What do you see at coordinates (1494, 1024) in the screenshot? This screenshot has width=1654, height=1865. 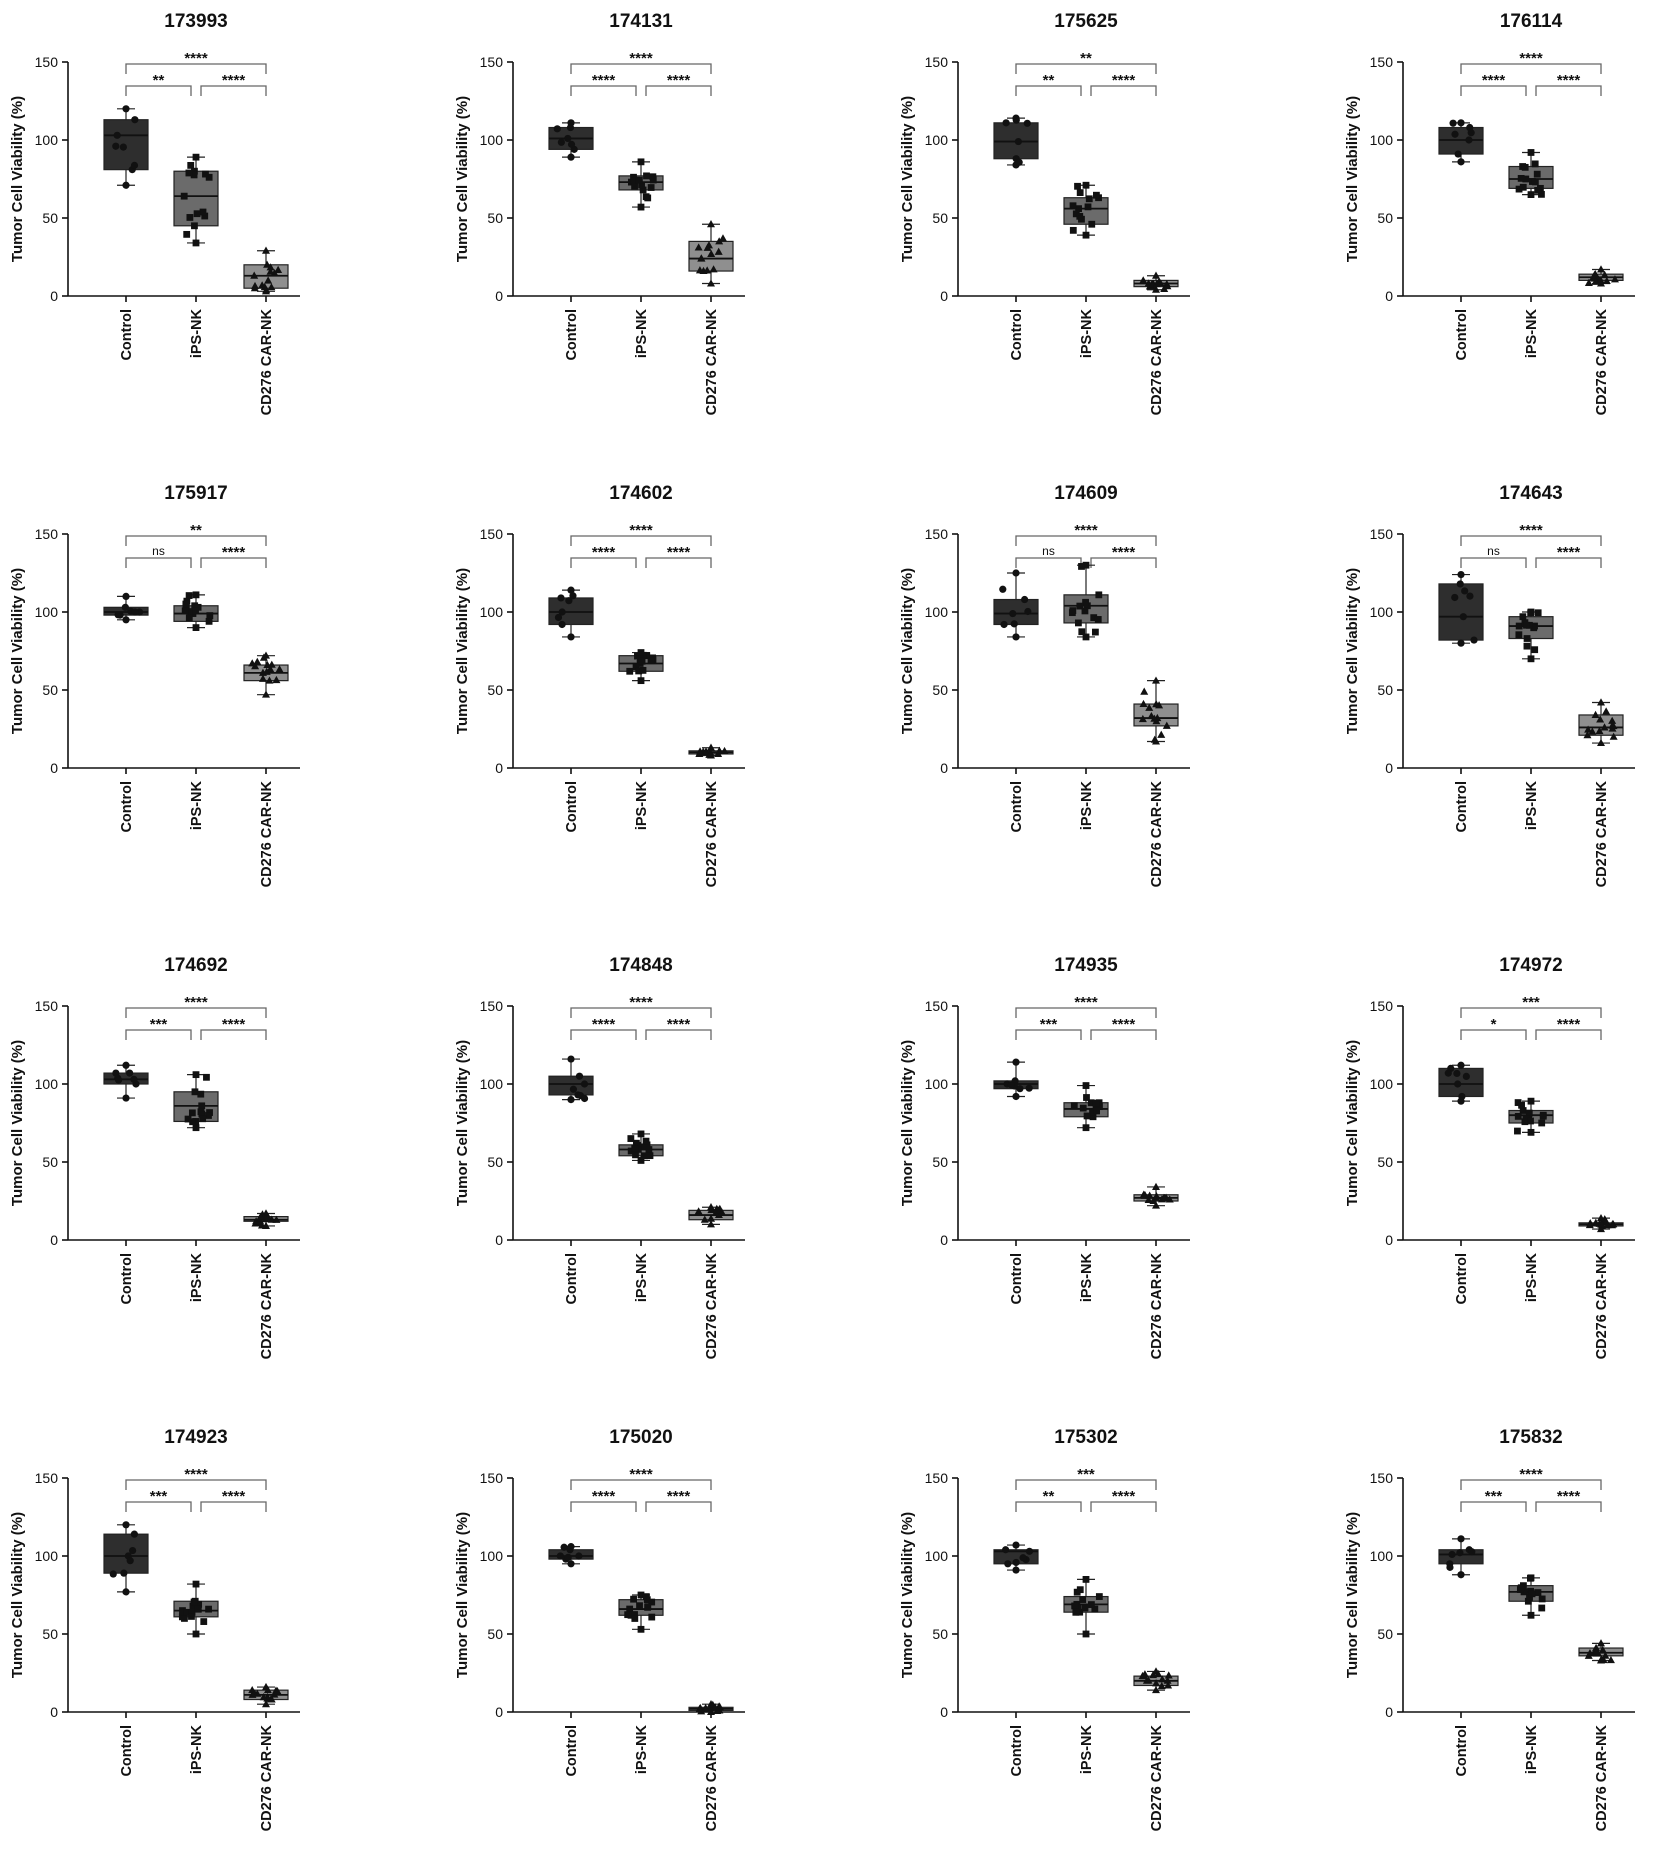 I see `significance-label: *` at bounding box center [1494, 1024].